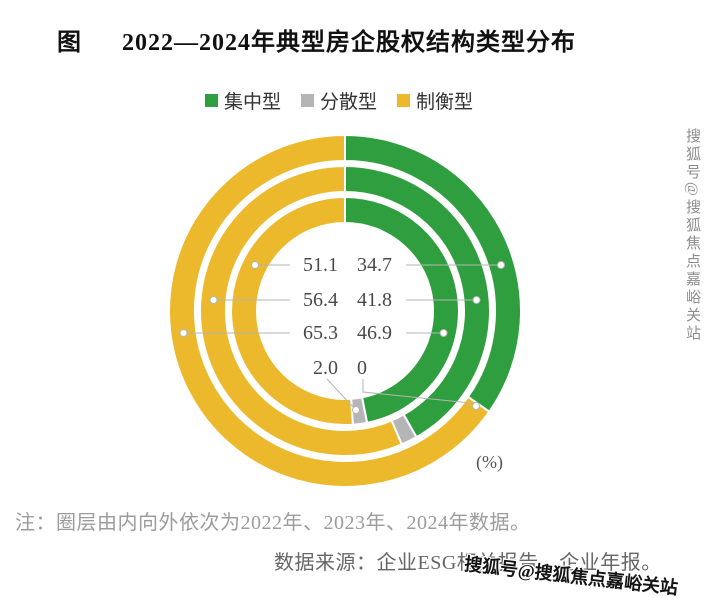 This screenshot has height=598, width=706. I want to click on donut-segment-2023-balanced, so click(301, 310).